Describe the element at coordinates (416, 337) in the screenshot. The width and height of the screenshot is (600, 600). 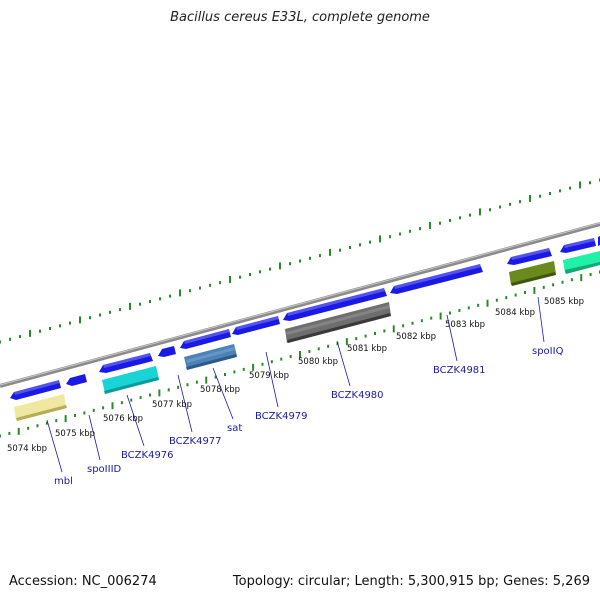
I see `kbp-label: 5082 kbp` at that location.